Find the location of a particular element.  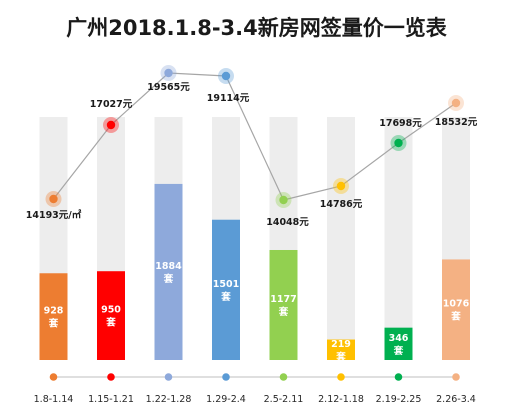

price-label: 17027元 is located at coordinates (111, 104).